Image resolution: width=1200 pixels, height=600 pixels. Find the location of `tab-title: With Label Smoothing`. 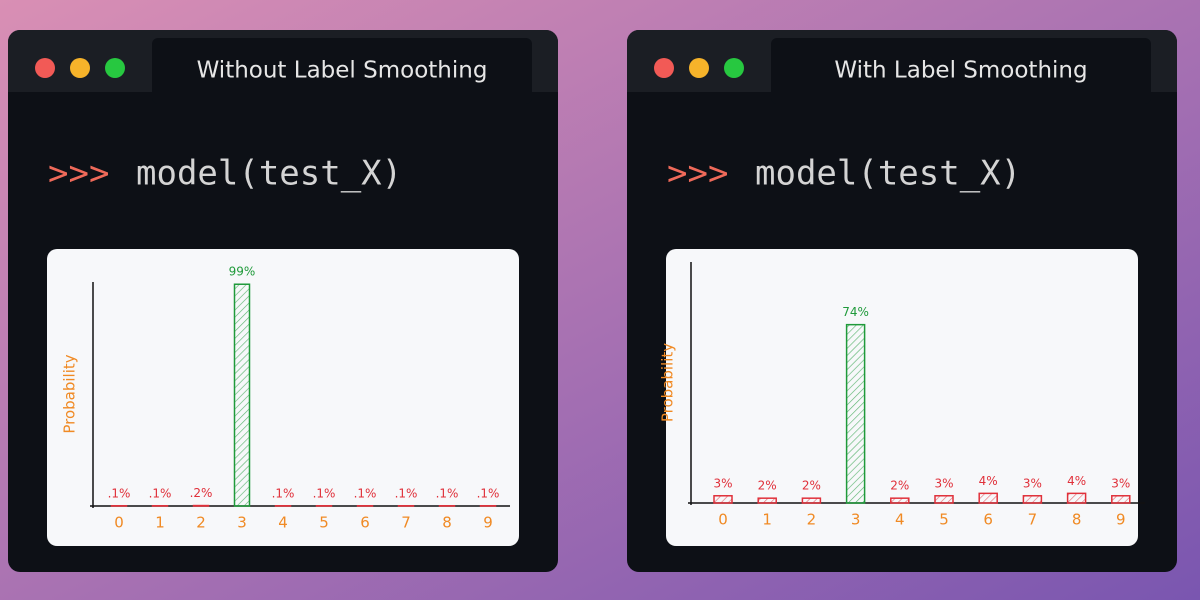

tab-title: With Label Smoothing is located at coordinates (960, 71).